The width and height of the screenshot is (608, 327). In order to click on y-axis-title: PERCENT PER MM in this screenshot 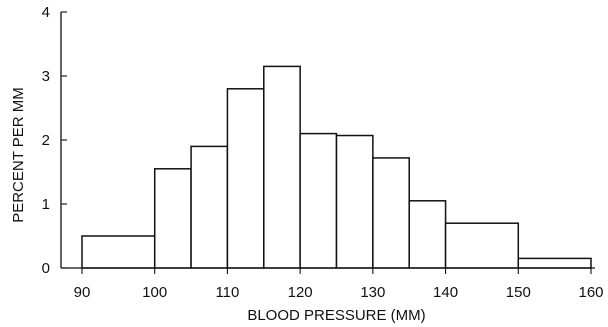, I will do `click(18, 155)`.